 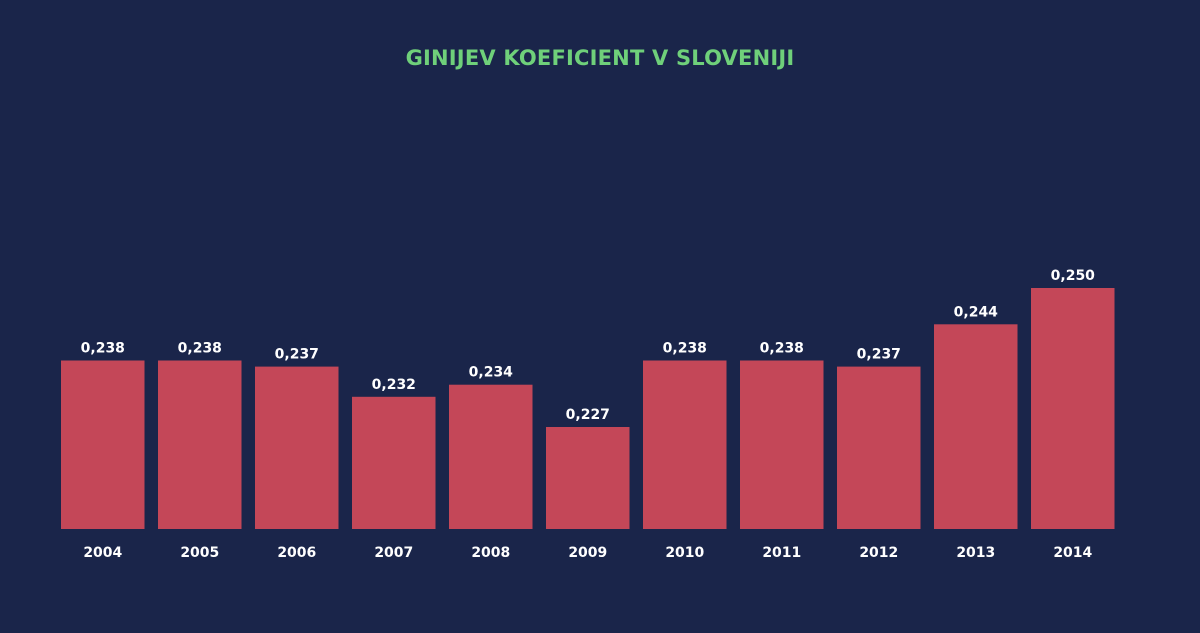 I want to click on chart-title: GINIJEV KOEFICIENT V SLOVENIJI, so click(x=600, y=58).